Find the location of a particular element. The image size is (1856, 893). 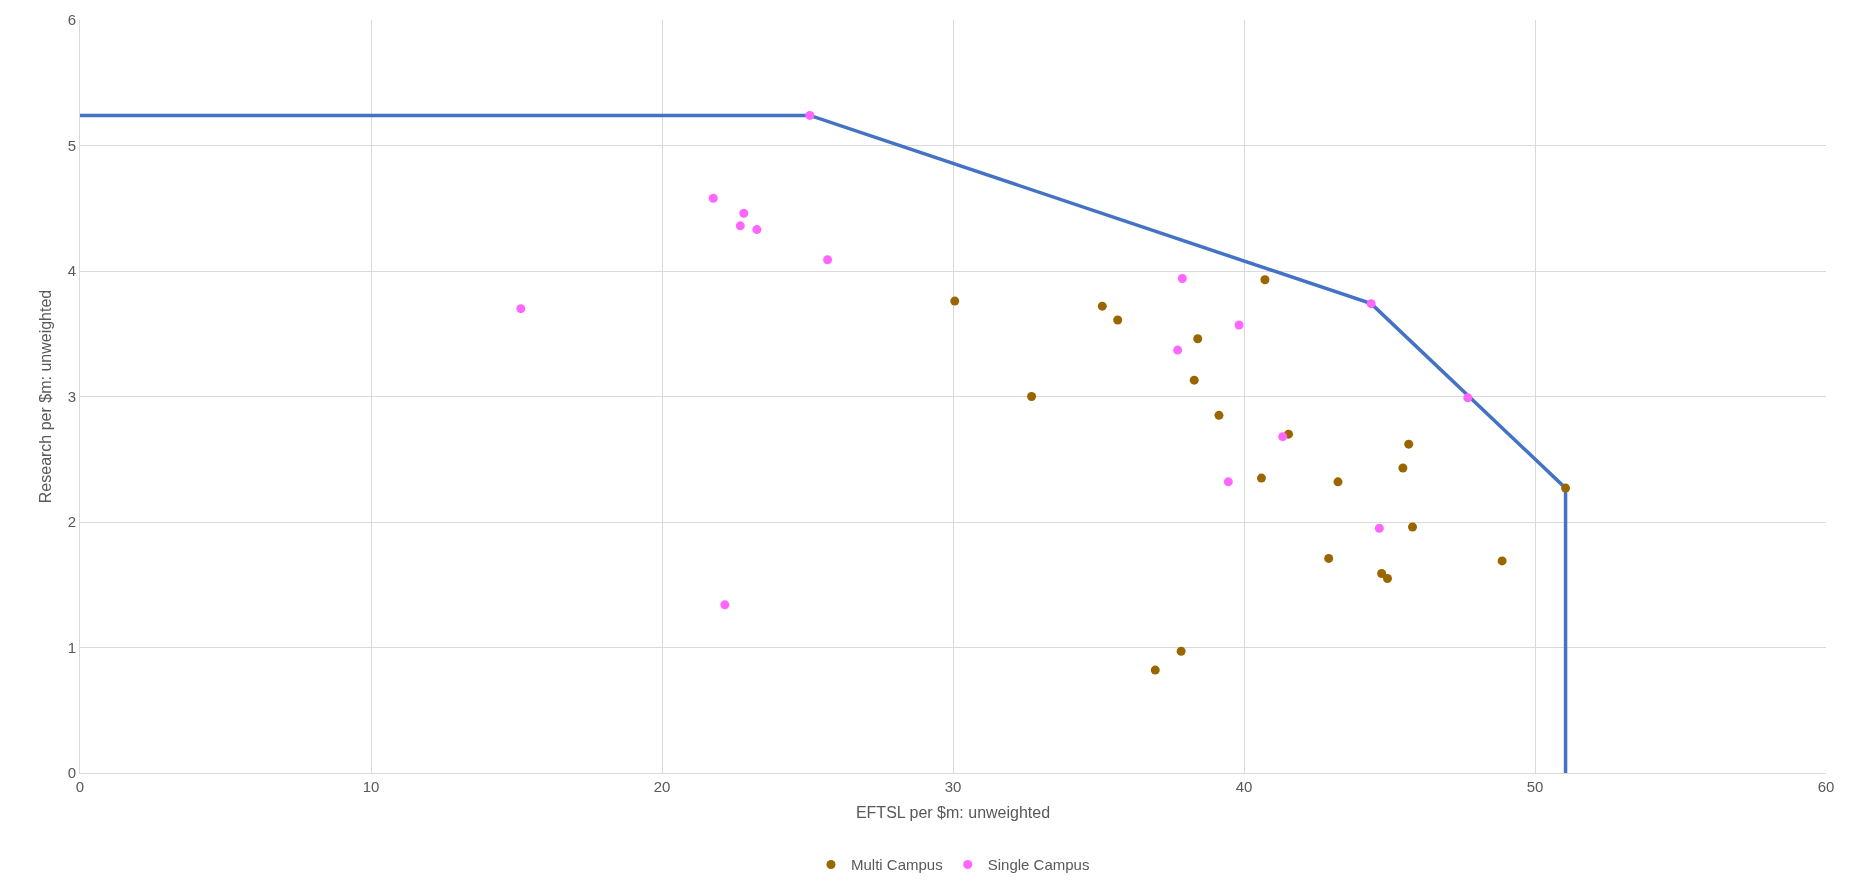

y-tick-label: 3 is located at coordinates (71, 396).